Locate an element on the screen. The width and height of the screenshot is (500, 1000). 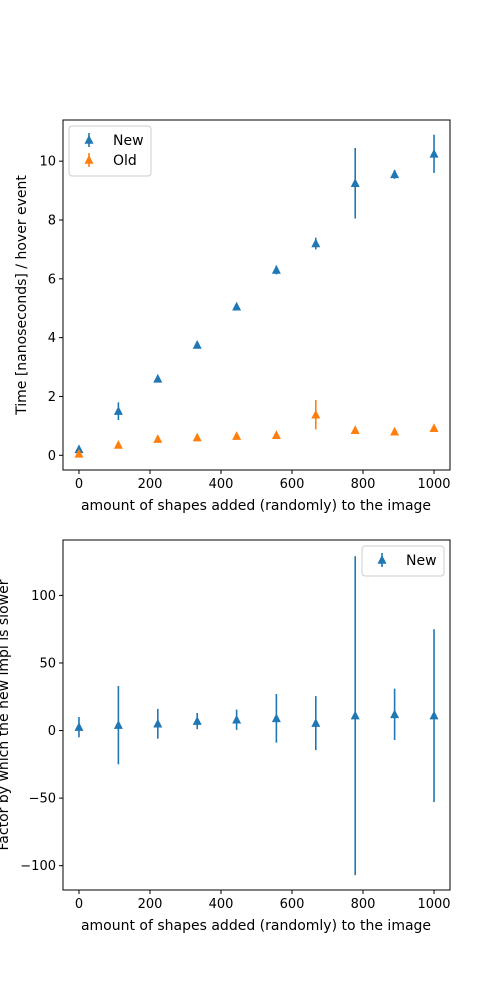
y-axis-label-bottom: Factor by which the new impl is slower is located at coordinates (6, 714).